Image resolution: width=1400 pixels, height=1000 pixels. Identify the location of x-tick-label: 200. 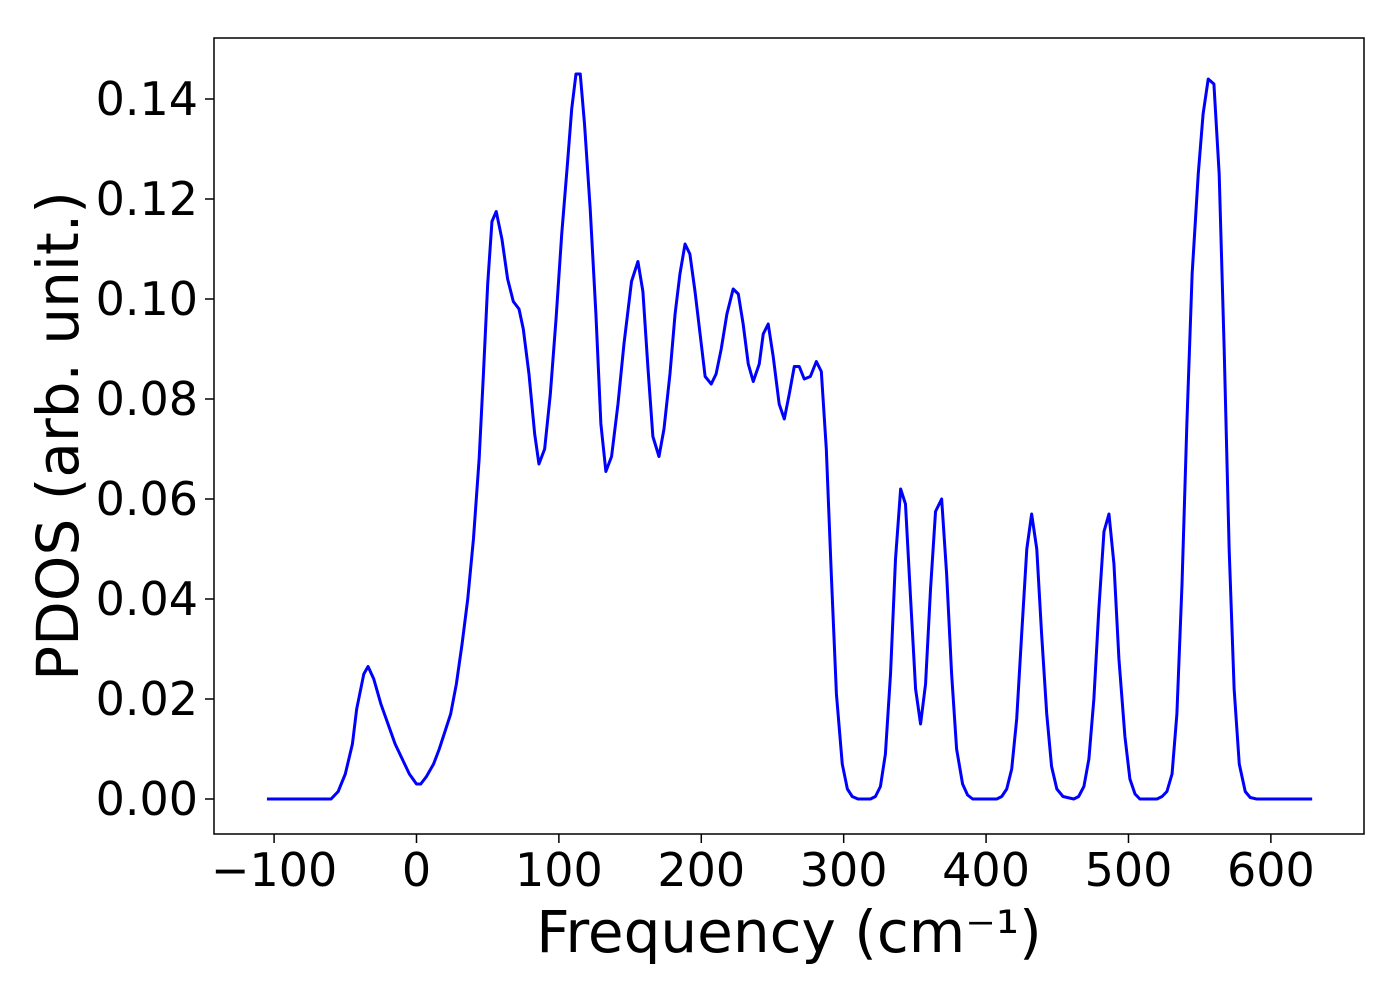
(701, 870).